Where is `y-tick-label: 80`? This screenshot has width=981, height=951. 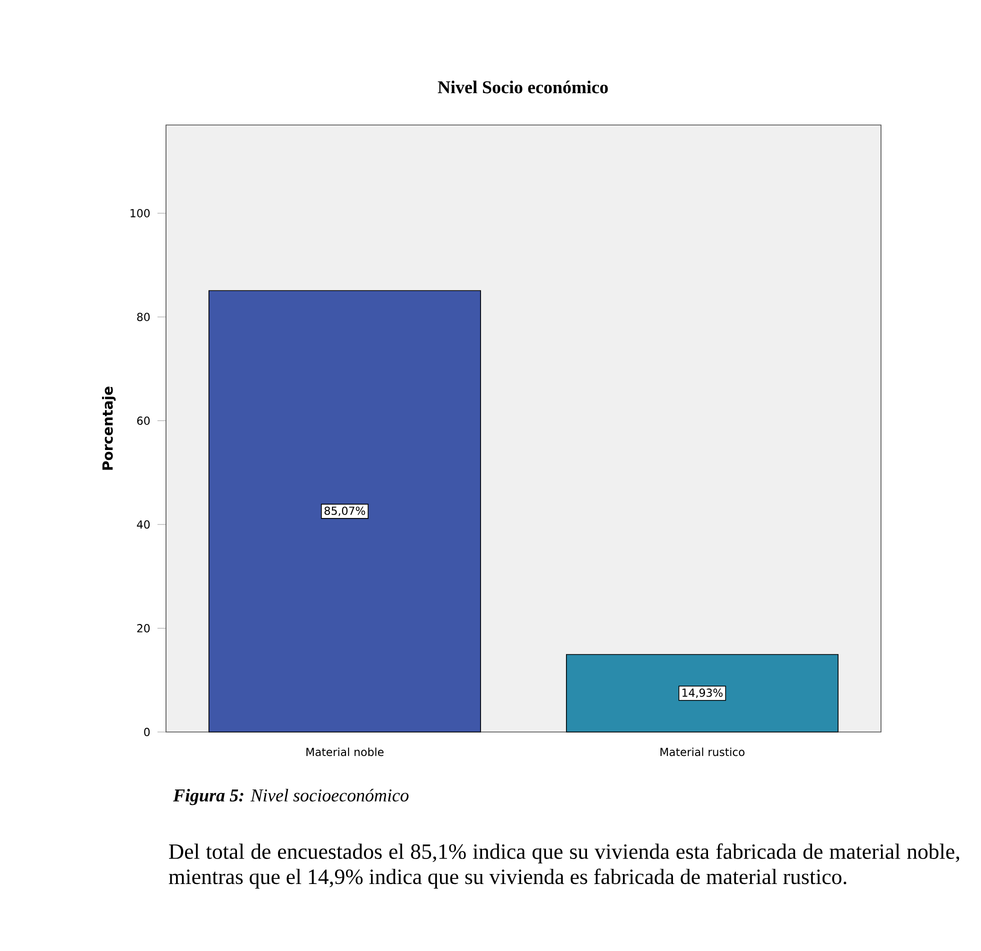 y-tick-label: 80 is located at coordinates (143, 317).